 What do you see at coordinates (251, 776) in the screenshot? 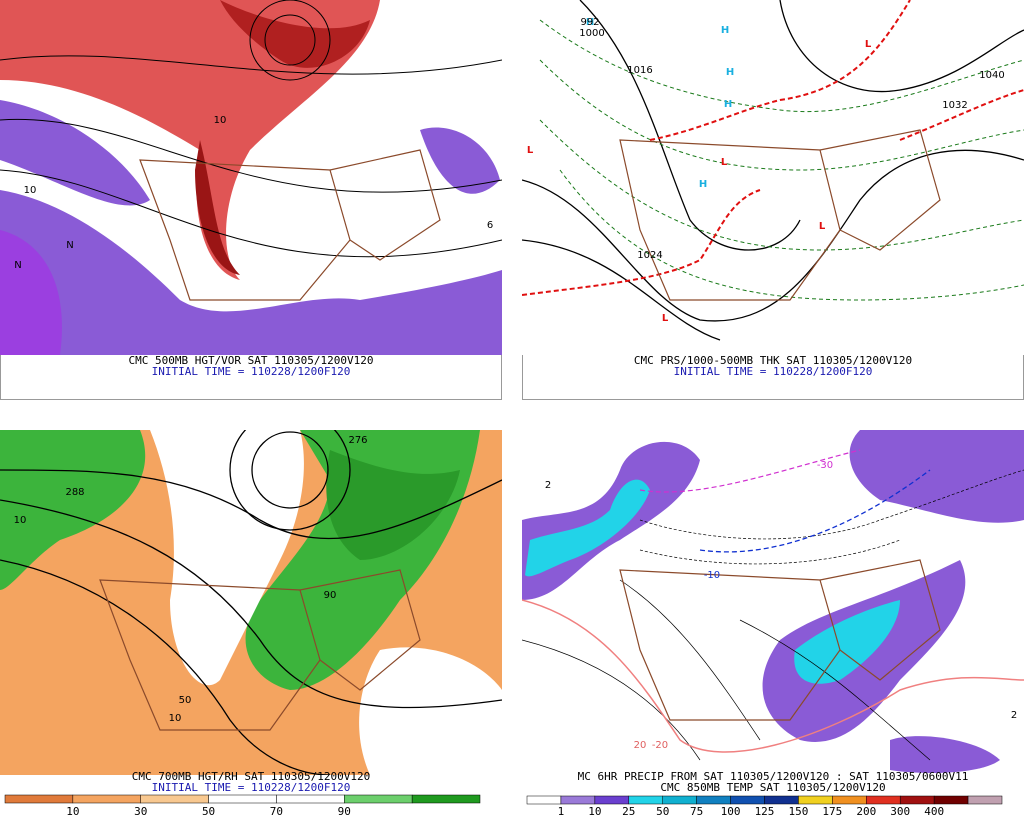
I see `caption: CMC 700MB HGT/RH SAT 110305/1200V120` at bounding box center [251, 776].